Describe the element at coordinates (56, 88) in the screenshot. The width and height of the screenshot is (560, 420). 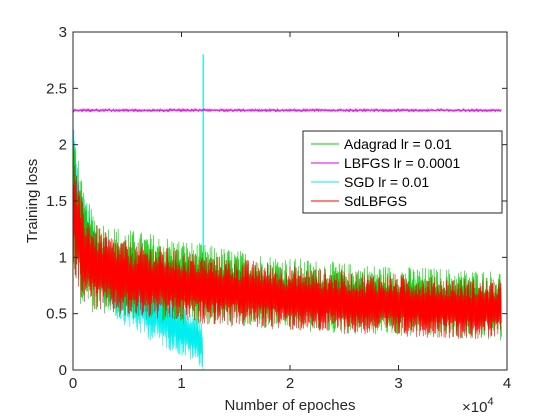
I see `y-tick-label: 2.5` at that location.